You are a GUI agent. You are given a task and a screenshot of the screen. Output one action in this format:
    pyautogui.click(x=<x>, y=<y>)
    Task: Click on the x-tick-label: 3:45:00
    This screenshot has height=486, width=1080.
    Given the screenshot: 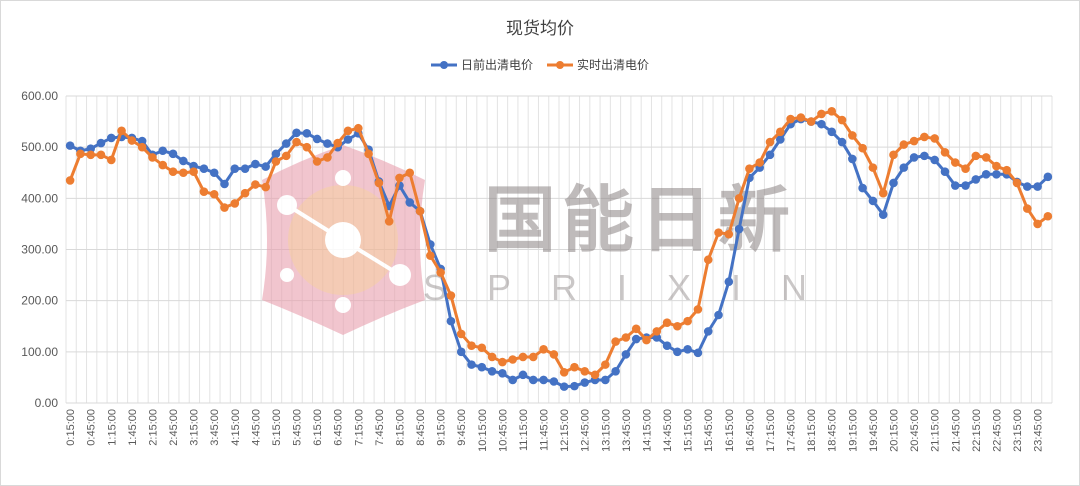 What is the action you would take?
    pyautogui.click(x=215, y=427)
    